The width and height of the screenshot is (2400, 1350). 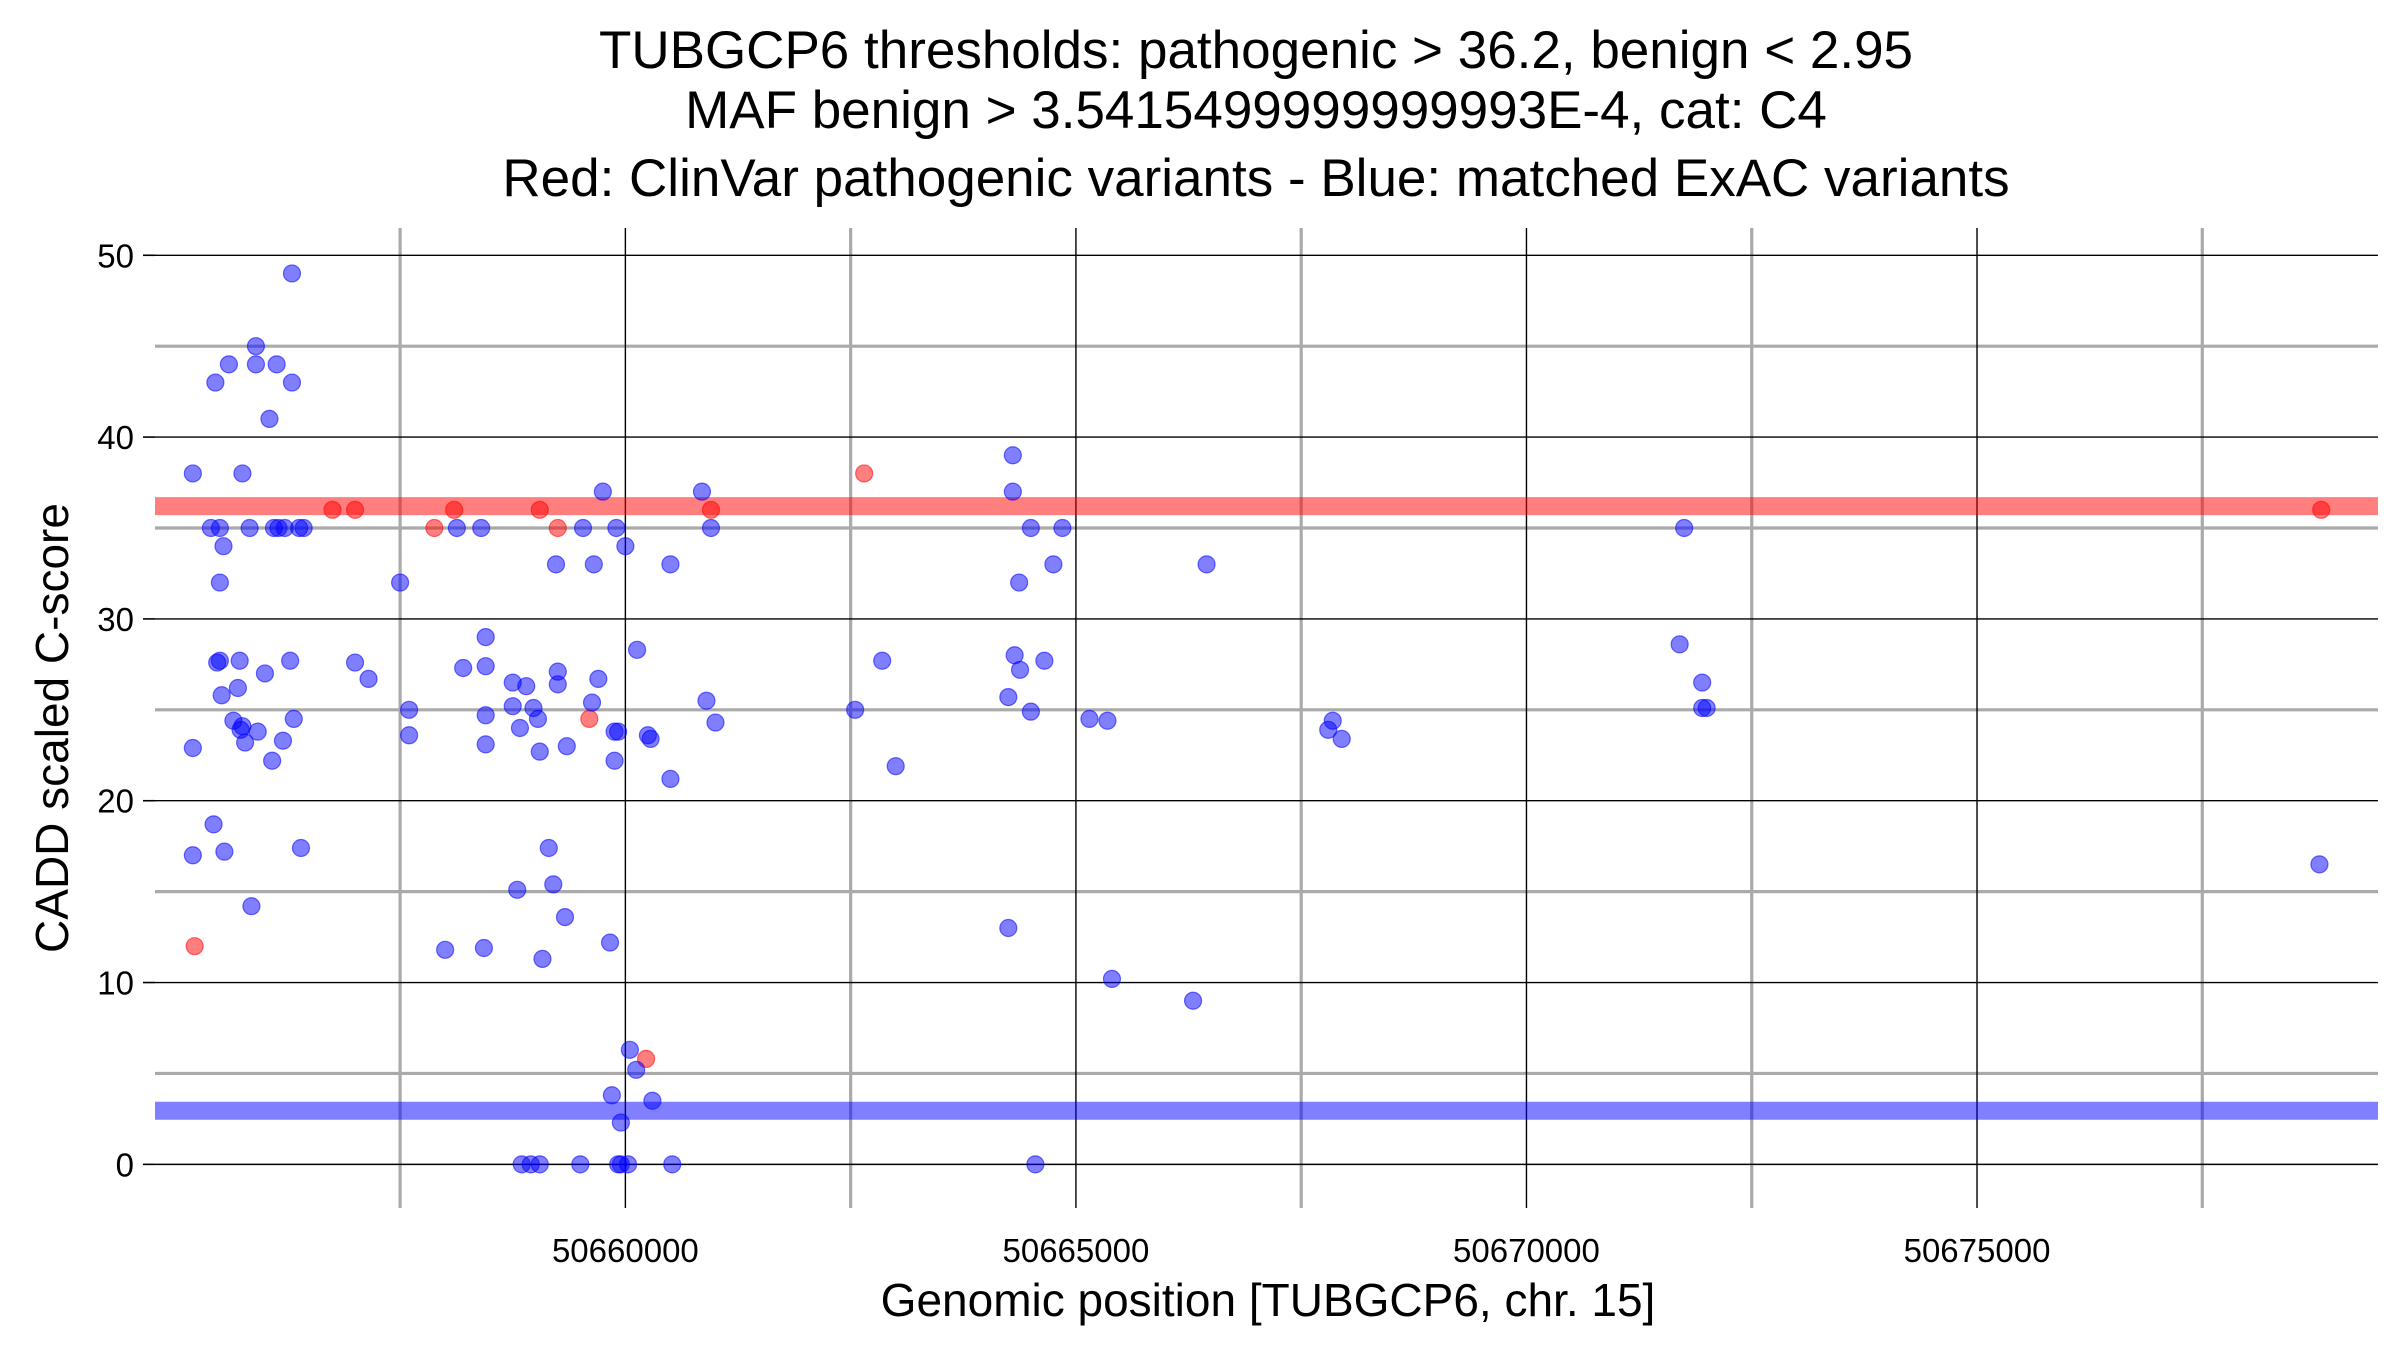 What do you see at coordinates (115, 983) in the screenshot?
I see `y-tick-label: 10` at bounding box center [115, 983].